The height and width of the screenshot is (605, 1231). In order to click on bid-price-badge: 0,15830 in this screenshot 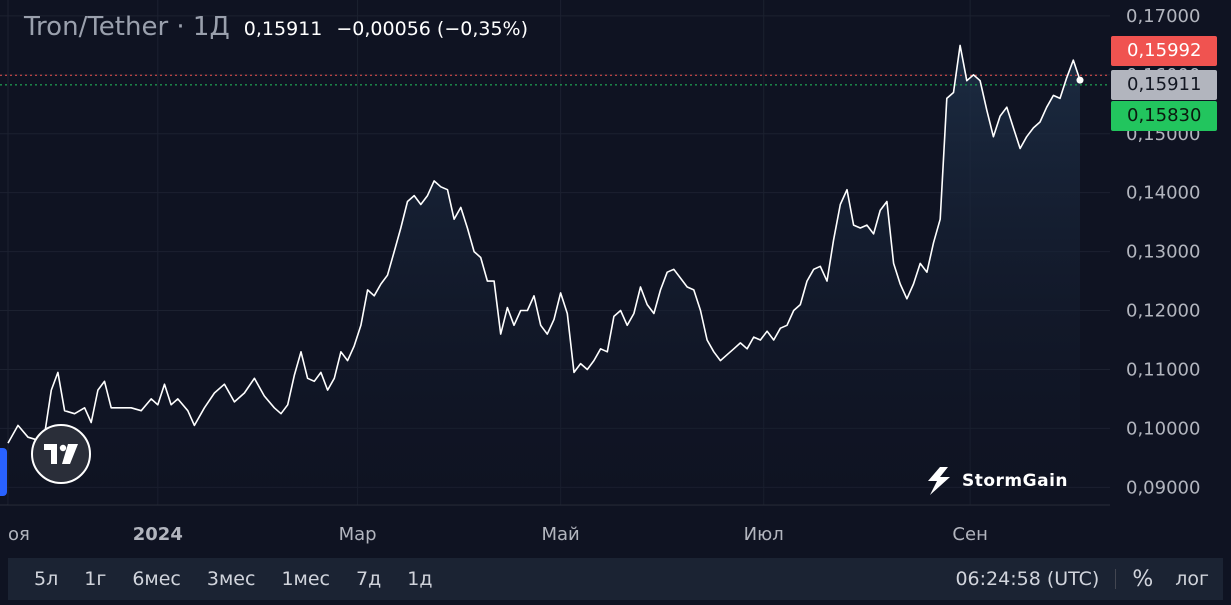, I will do `click(1164, 116)`.